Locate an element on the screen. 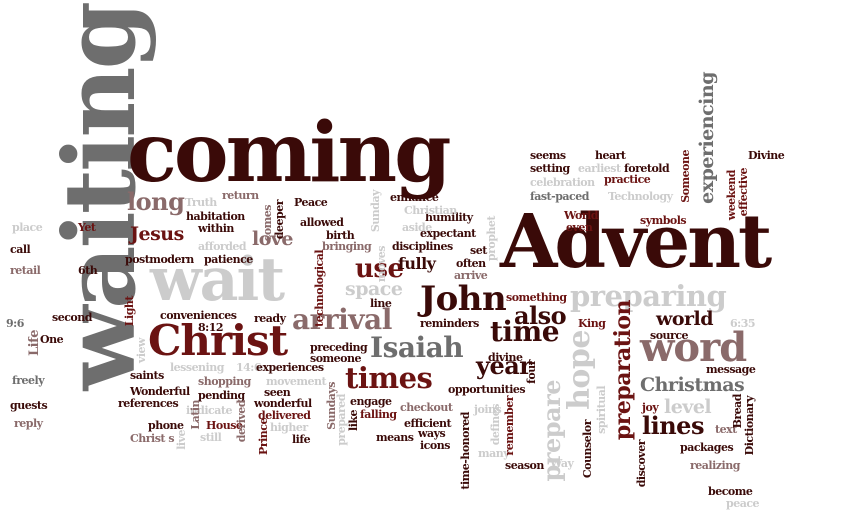  word-efficient: efficient is located at coordinates (428, 423).